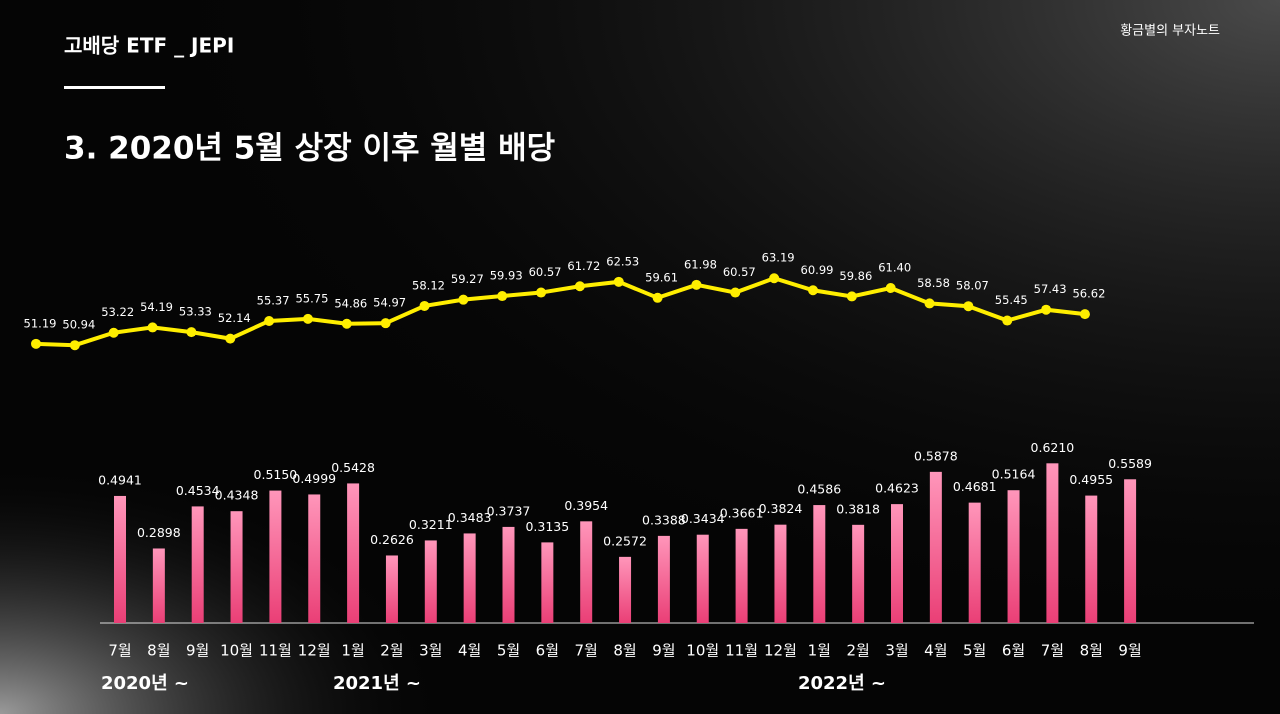 This screenshot has height=714, width=1280. What do you see at coordinates (936, 455) in the screenshot?
I see `dividend-label: 0.5878` at bounding box center [936, 455].